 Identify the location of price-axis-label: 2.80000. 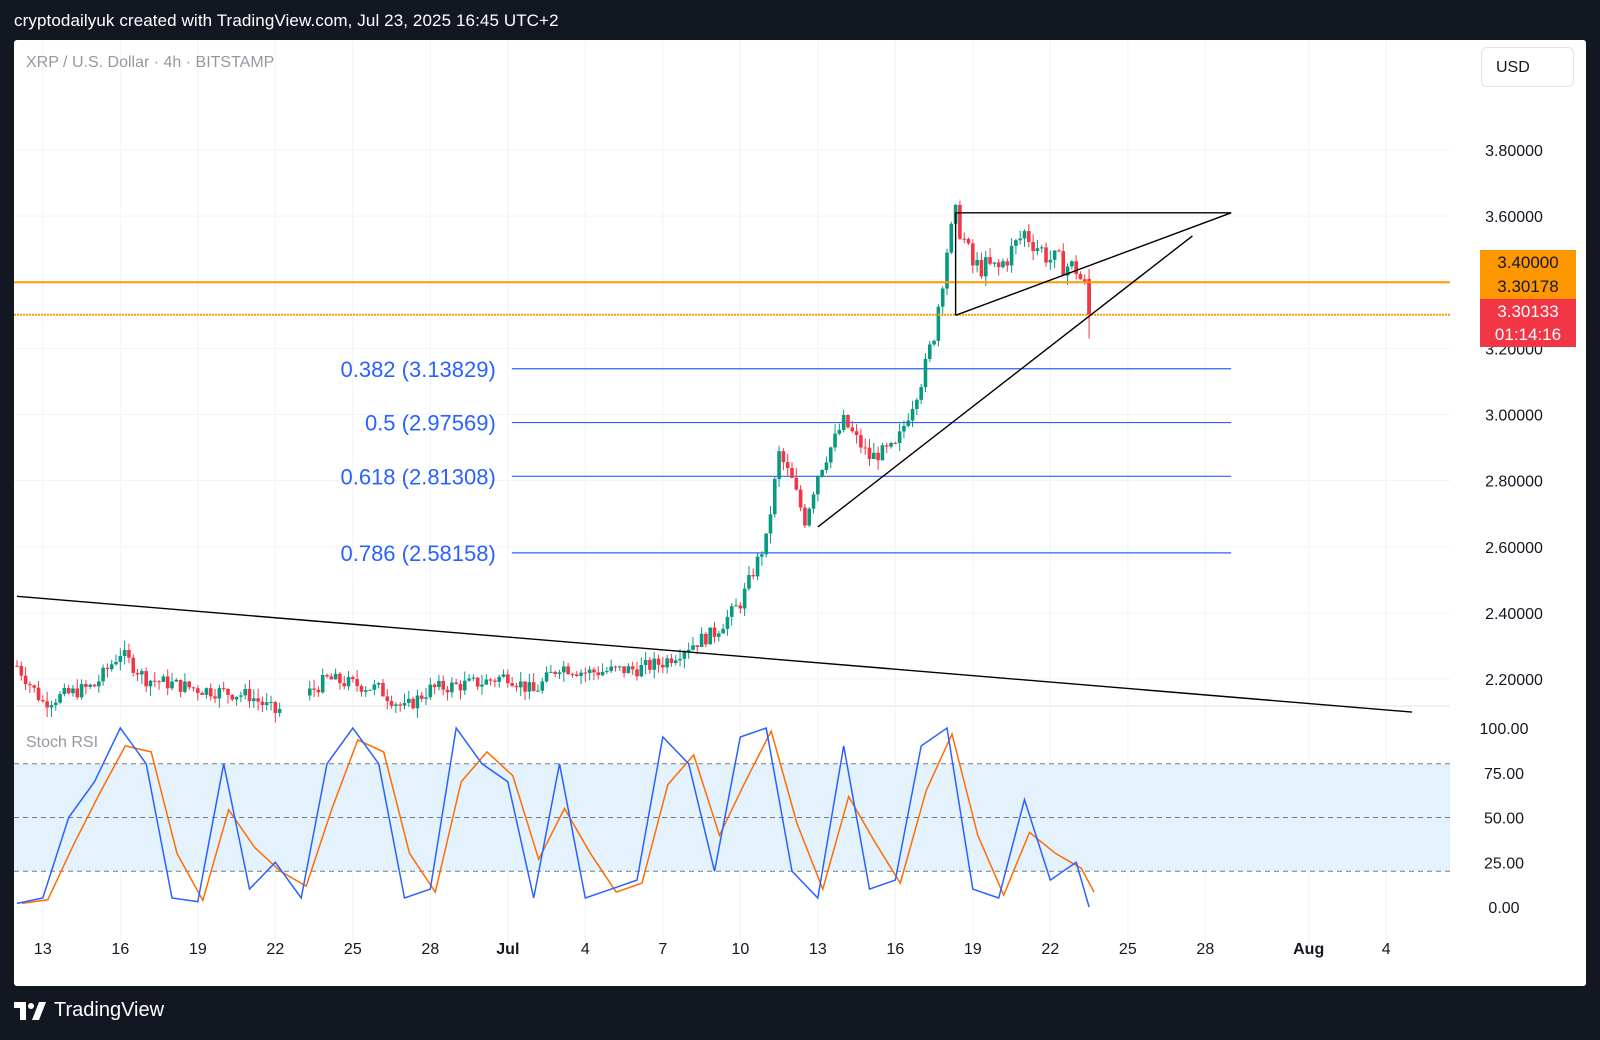
(1514, 482).